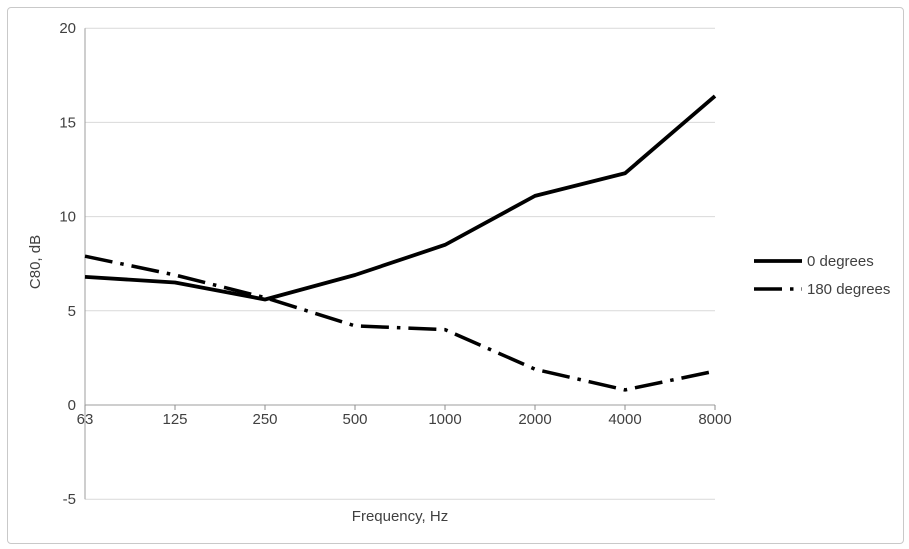 Image resolution: width=909 pixels, height=549 pixels. Describe the element at coordinates (778, 261) in the screenshot. I see `legend-solid-line-sample` at that location.